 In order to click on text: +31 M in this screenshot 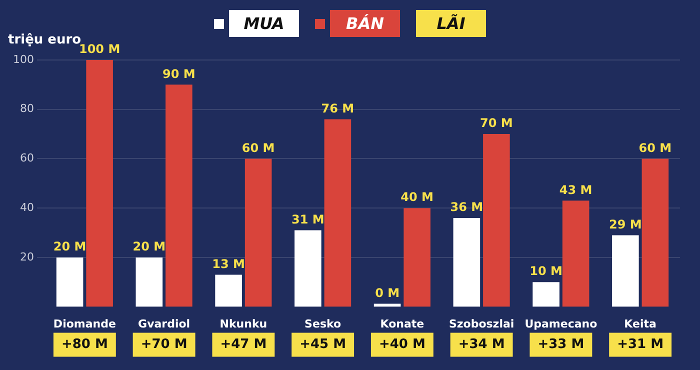, I will do `click(640, 344)`.